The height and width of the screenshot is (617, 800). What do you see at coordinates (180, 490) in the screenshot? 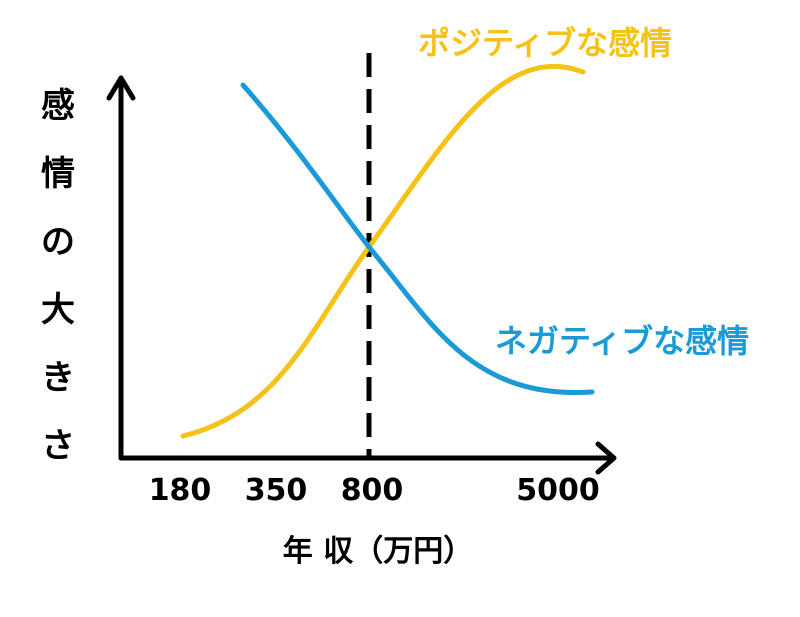
I see `x-tick-label-180: 180` at bounding box center [180, 490].